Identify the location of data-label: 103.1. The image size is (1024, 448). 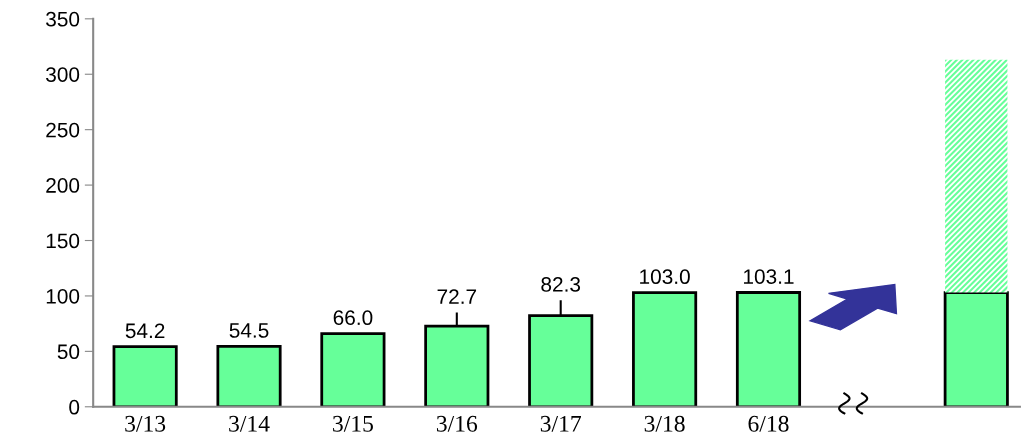
(769, 276).